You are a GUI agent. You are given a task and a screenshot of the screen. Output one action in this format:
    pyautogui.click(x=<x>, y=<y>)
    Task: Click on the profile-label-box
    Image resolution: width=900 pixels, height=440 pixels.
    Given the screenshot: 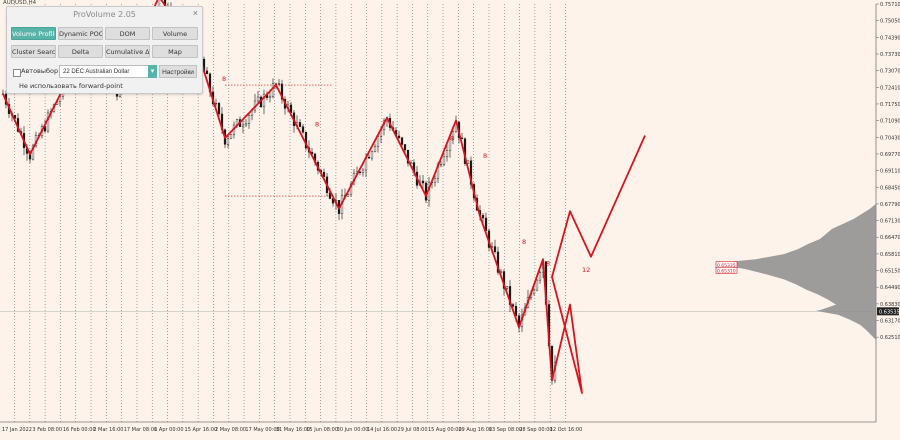 What is the action you would take?
    pyautogui.click(x=726, y=270)
    